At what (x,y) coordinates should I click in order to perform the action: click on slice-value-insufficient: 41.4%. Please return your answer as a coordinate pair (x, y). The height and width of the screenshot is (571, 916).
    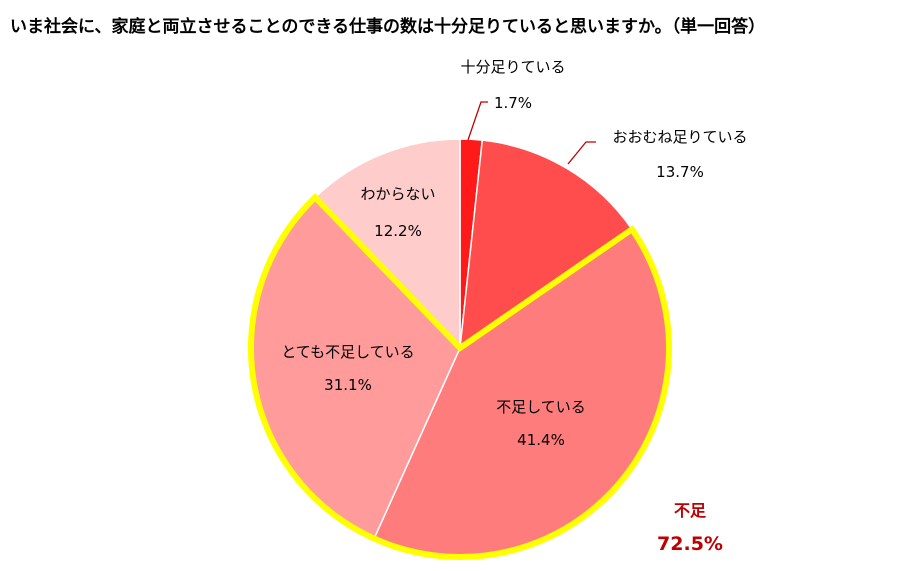
    Looking at the image, I should click on (541, 440).